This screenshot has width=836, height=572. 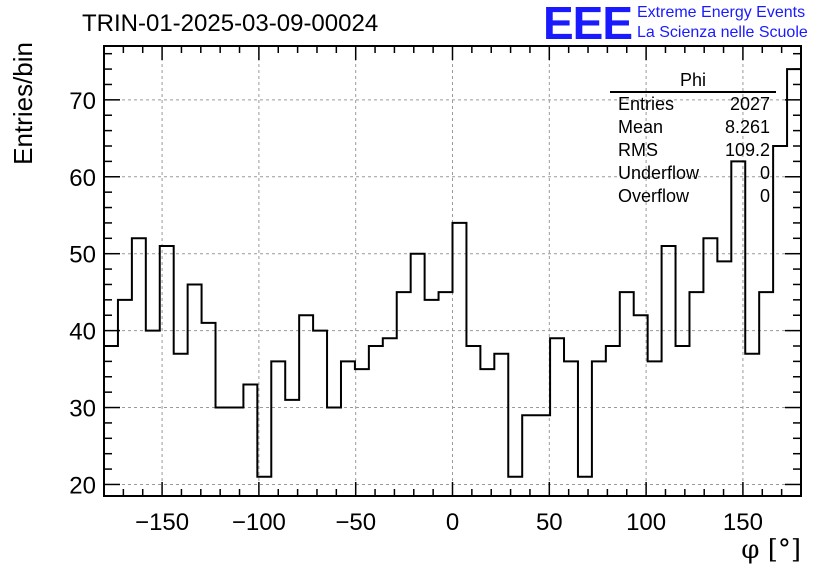 I want to click on stats-value: 2027, so click(x=749, y=104).